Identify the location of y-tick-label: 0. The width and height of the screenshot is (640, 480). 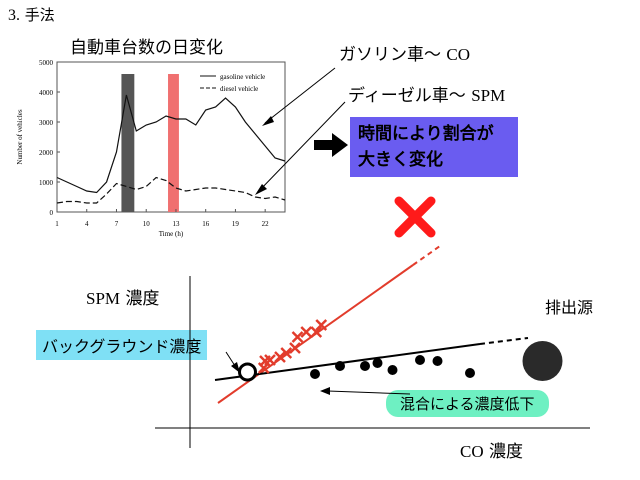
(52, 213).